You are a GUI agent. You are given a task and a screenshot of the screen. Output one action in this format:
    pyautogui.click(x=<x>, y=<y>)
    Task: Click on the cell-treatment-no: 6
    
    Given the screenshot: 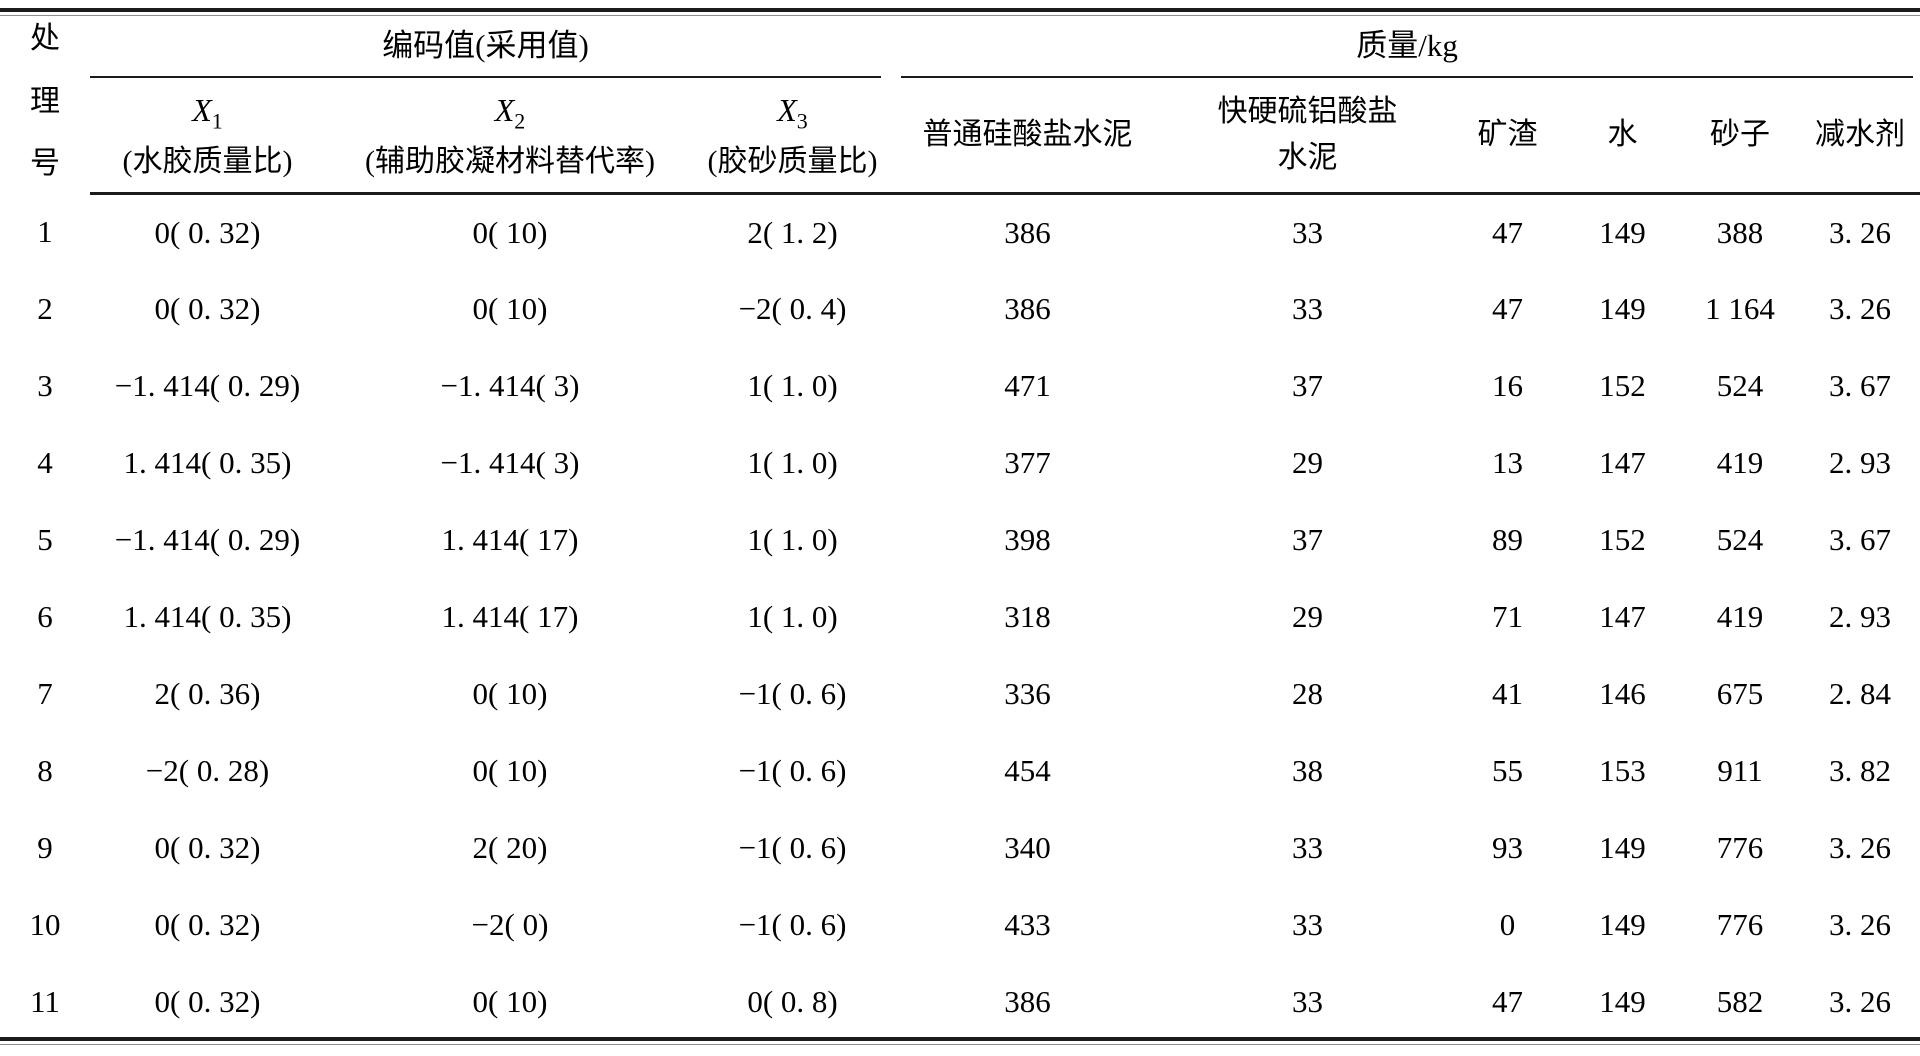 What is the action you would take?
    pyautogui.click(x=45, y=617)
    